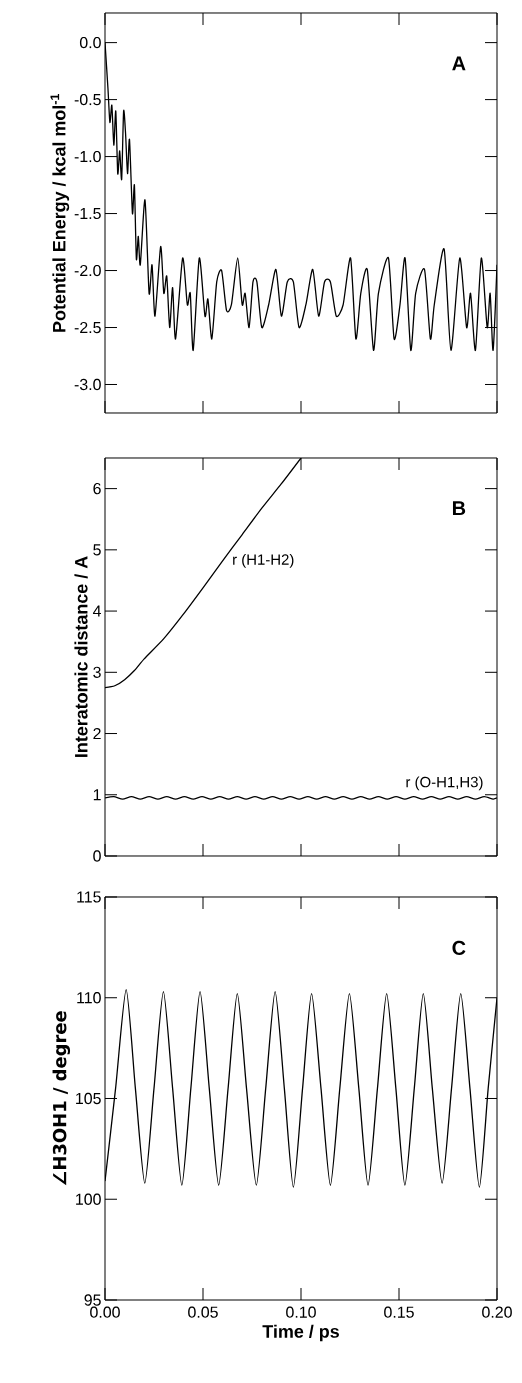  What do you see at coordinates (263, 560) in the screenshot?
I see `series-label: r (H1-H2)` at bounding box center [263, 560].